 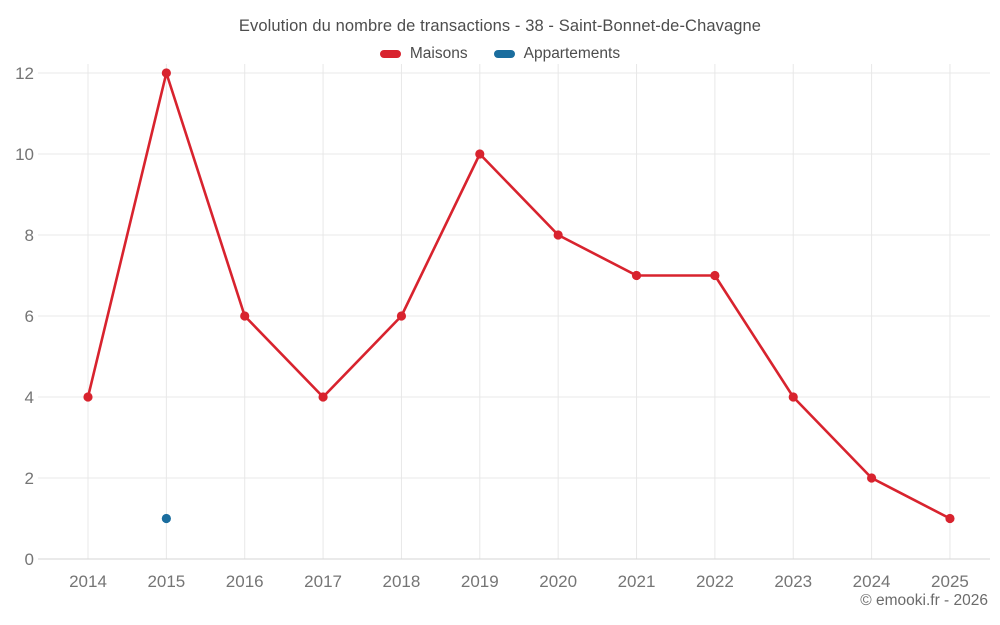 I want to click on data-point-maisons-2016, so click(x=245, y=316).